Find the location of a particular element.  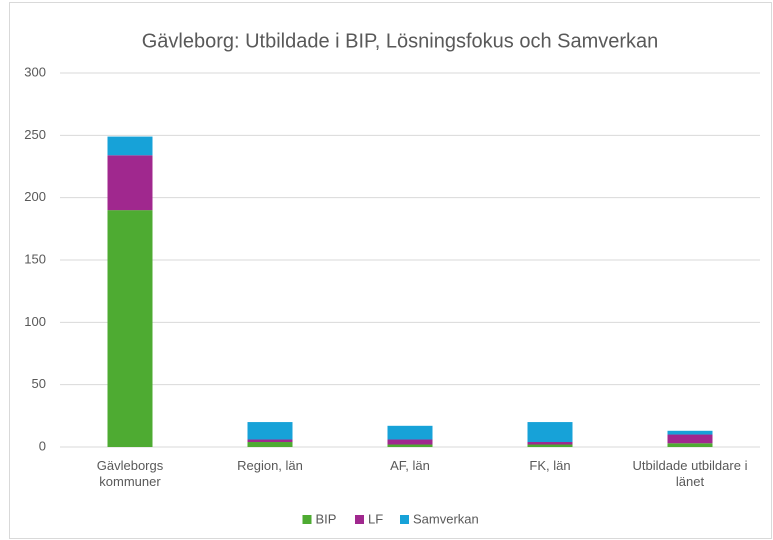

legend-label: BIP is located at coordinates (326, 518).